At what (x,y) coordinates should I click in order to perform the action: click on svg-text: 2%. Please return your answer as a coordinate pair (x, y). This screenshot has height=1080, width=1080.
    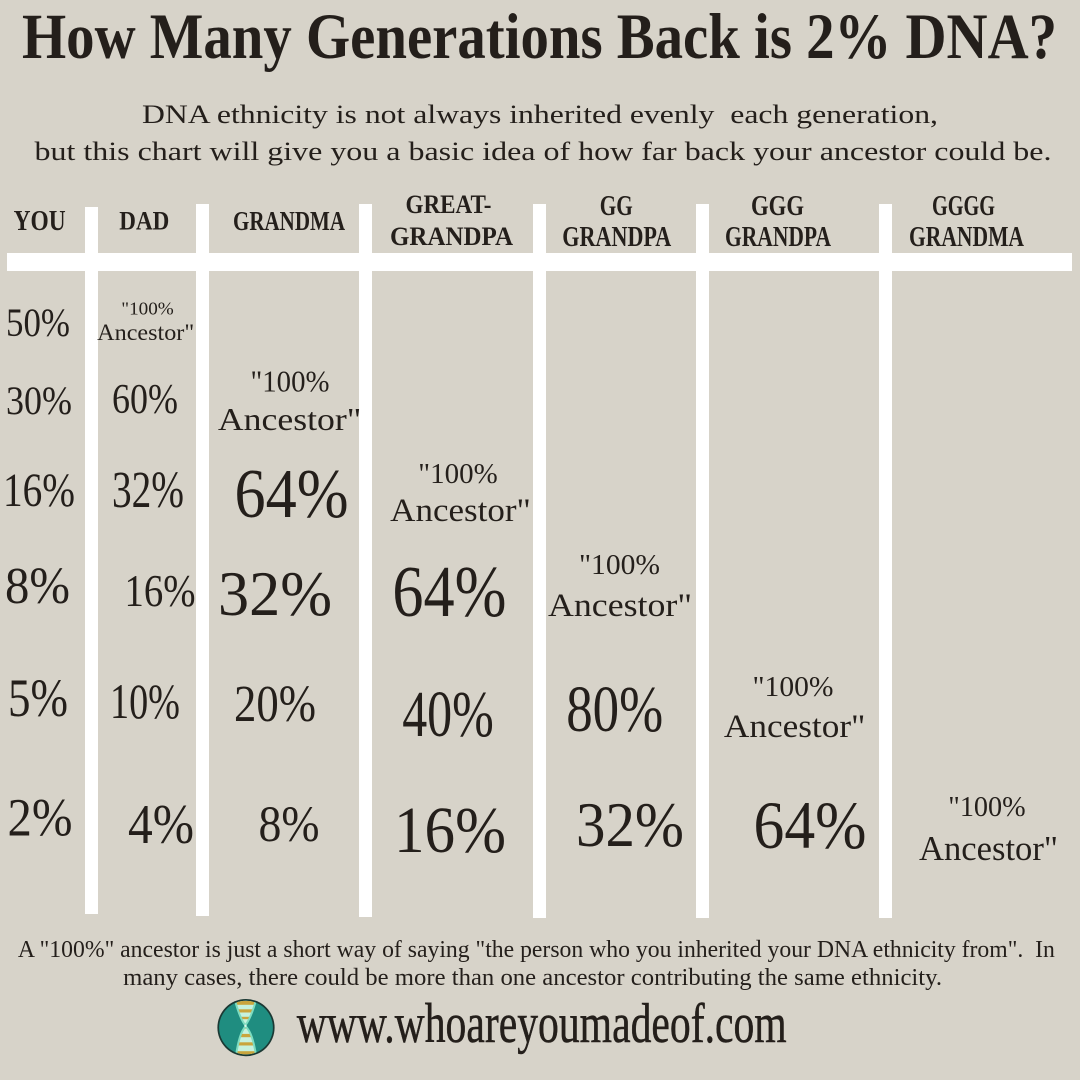
    Looking at the image, I should click on (40, 818).